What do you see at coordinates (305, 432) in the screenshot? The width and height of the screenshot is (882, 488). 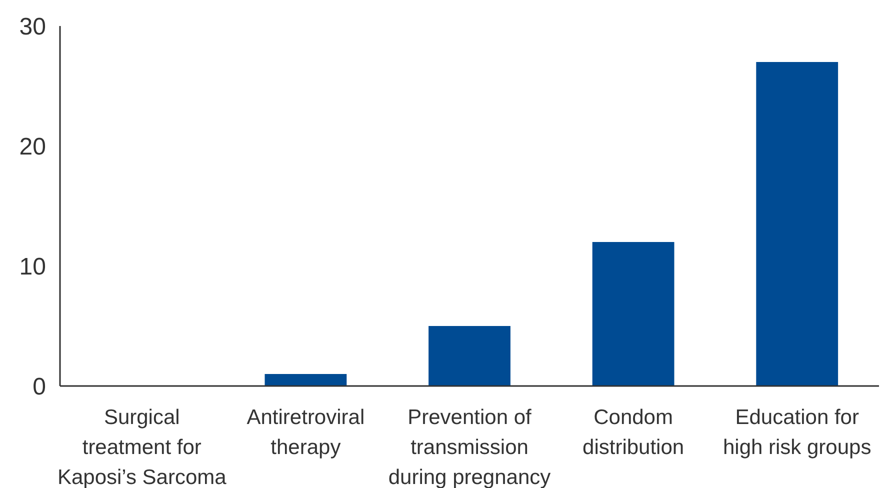 I see `x-tick-label: Antiretroviral therapy` at bounding box center [305, 432].